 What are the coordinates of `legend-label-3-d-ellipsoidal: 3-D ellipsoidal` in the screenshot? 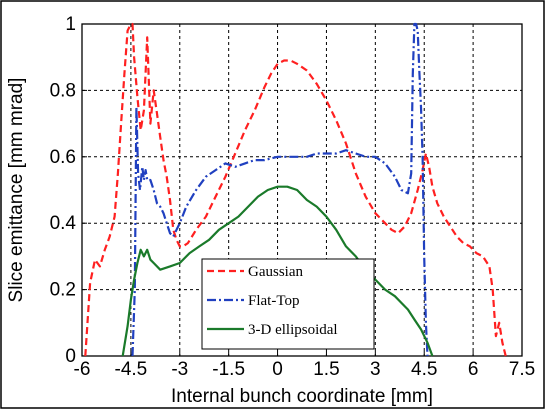 It's located at (293, 330).